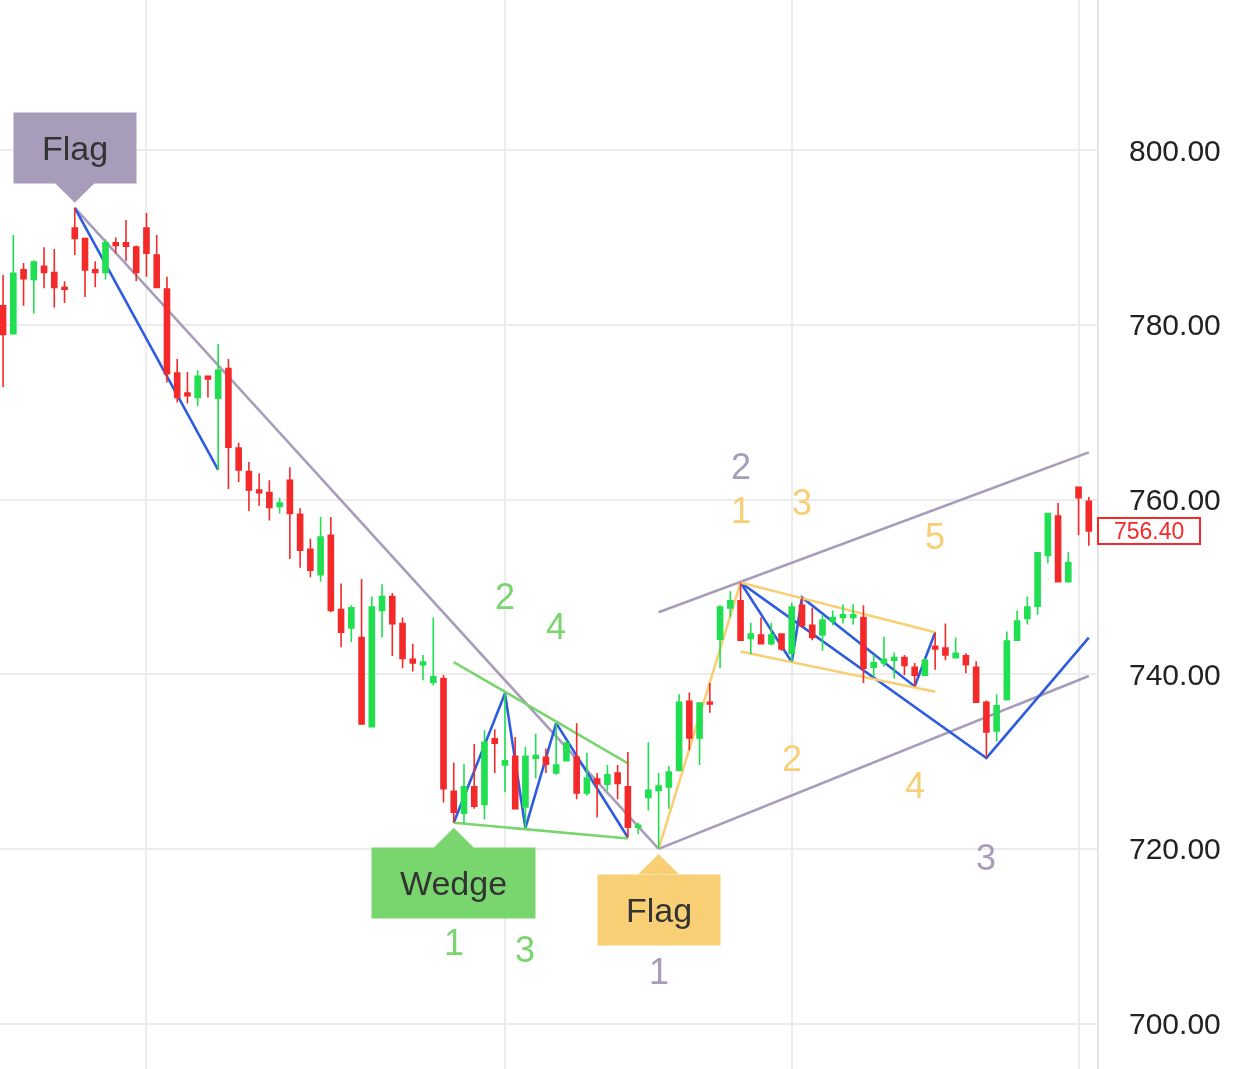  I want to click on y-tick-label: 740.00, so click(1175, 674).